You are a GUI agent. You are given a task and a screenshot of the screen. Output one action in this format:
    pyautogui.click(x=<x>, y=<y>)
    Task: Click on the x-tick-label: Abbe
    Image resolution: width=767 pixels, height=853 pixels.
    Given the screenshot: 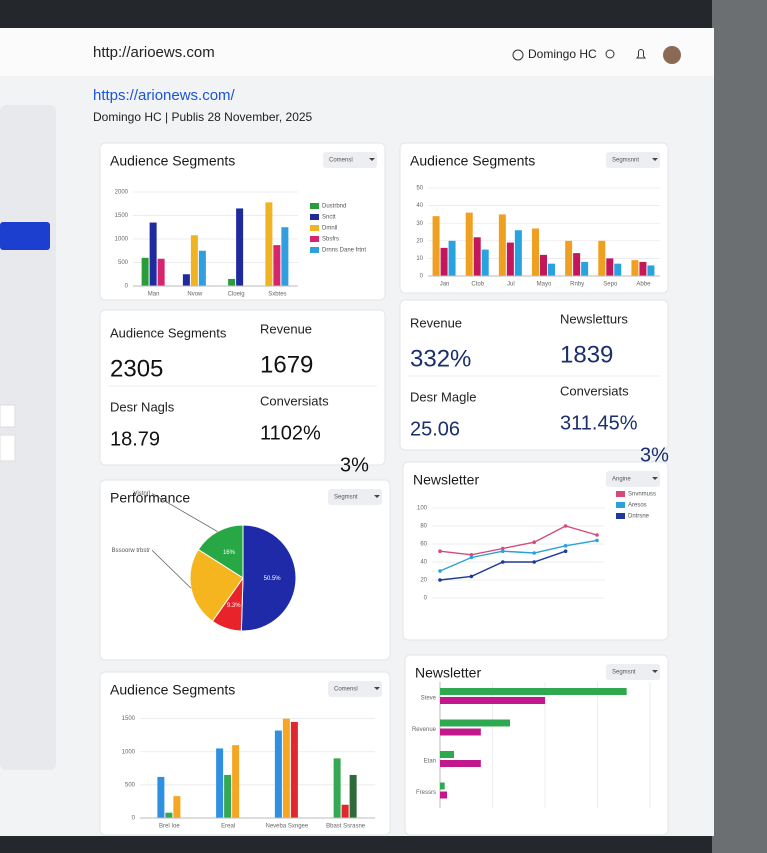 What is the action you would take?
    pyautogui.click(x=643, y=285)
    